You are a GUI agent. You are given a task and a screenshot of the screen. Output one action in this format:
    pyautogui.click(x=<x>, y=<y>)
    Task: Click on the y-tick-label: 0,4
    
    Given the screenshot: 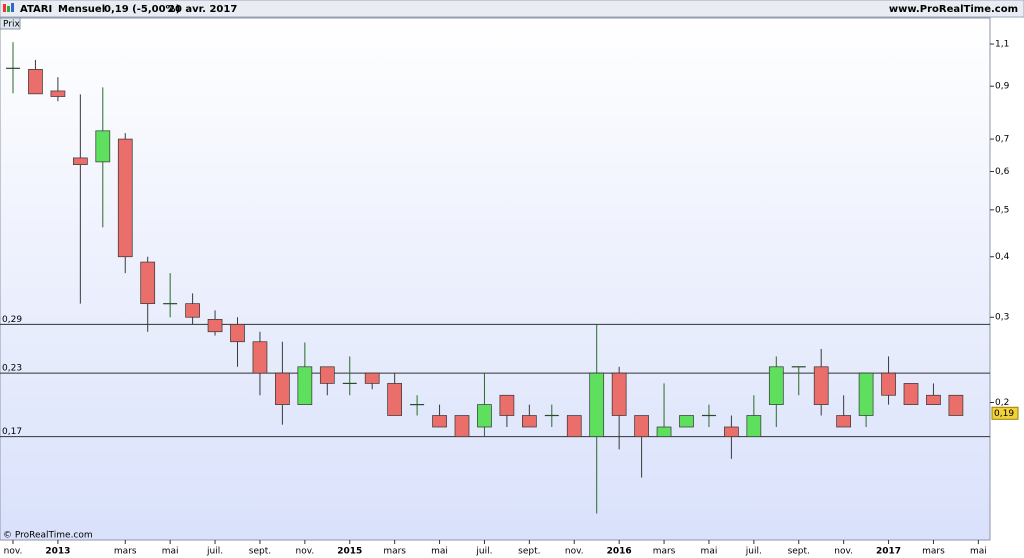 What is the action you would take?
    pyautogui.click(x=1002, y=257)
    